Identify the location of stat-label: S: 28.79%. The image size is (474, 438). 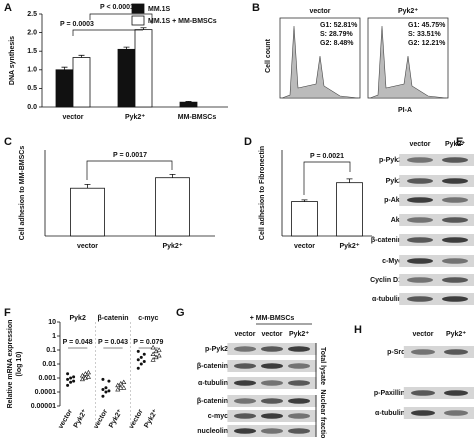
(336, 34).